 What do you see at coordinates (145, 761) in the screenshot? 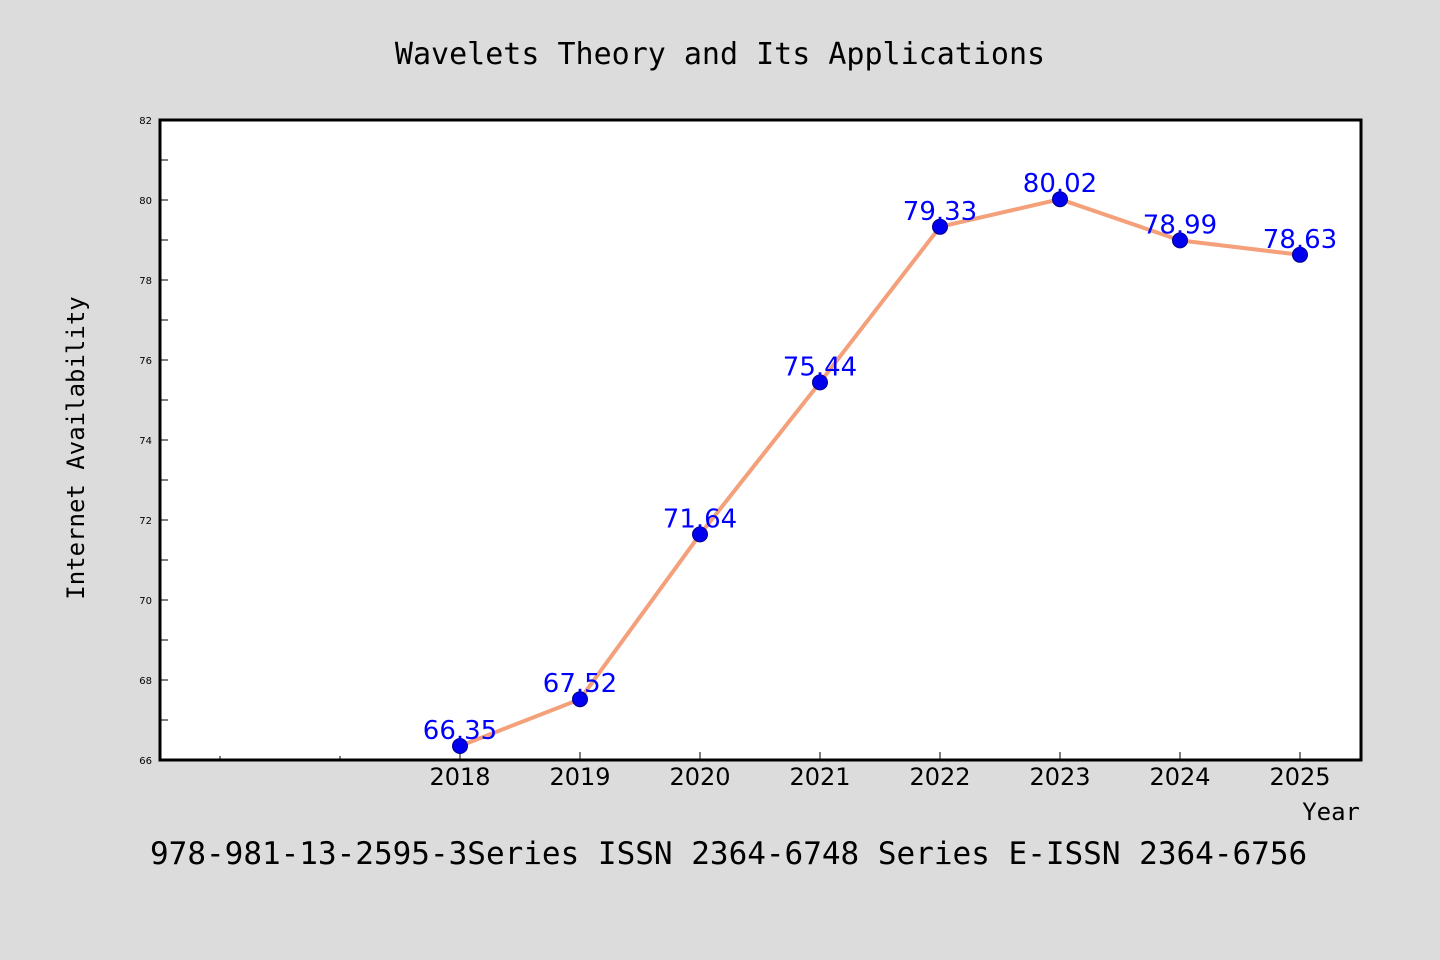
I see `y-tick-label: 66` at bounding box center [145, 761].